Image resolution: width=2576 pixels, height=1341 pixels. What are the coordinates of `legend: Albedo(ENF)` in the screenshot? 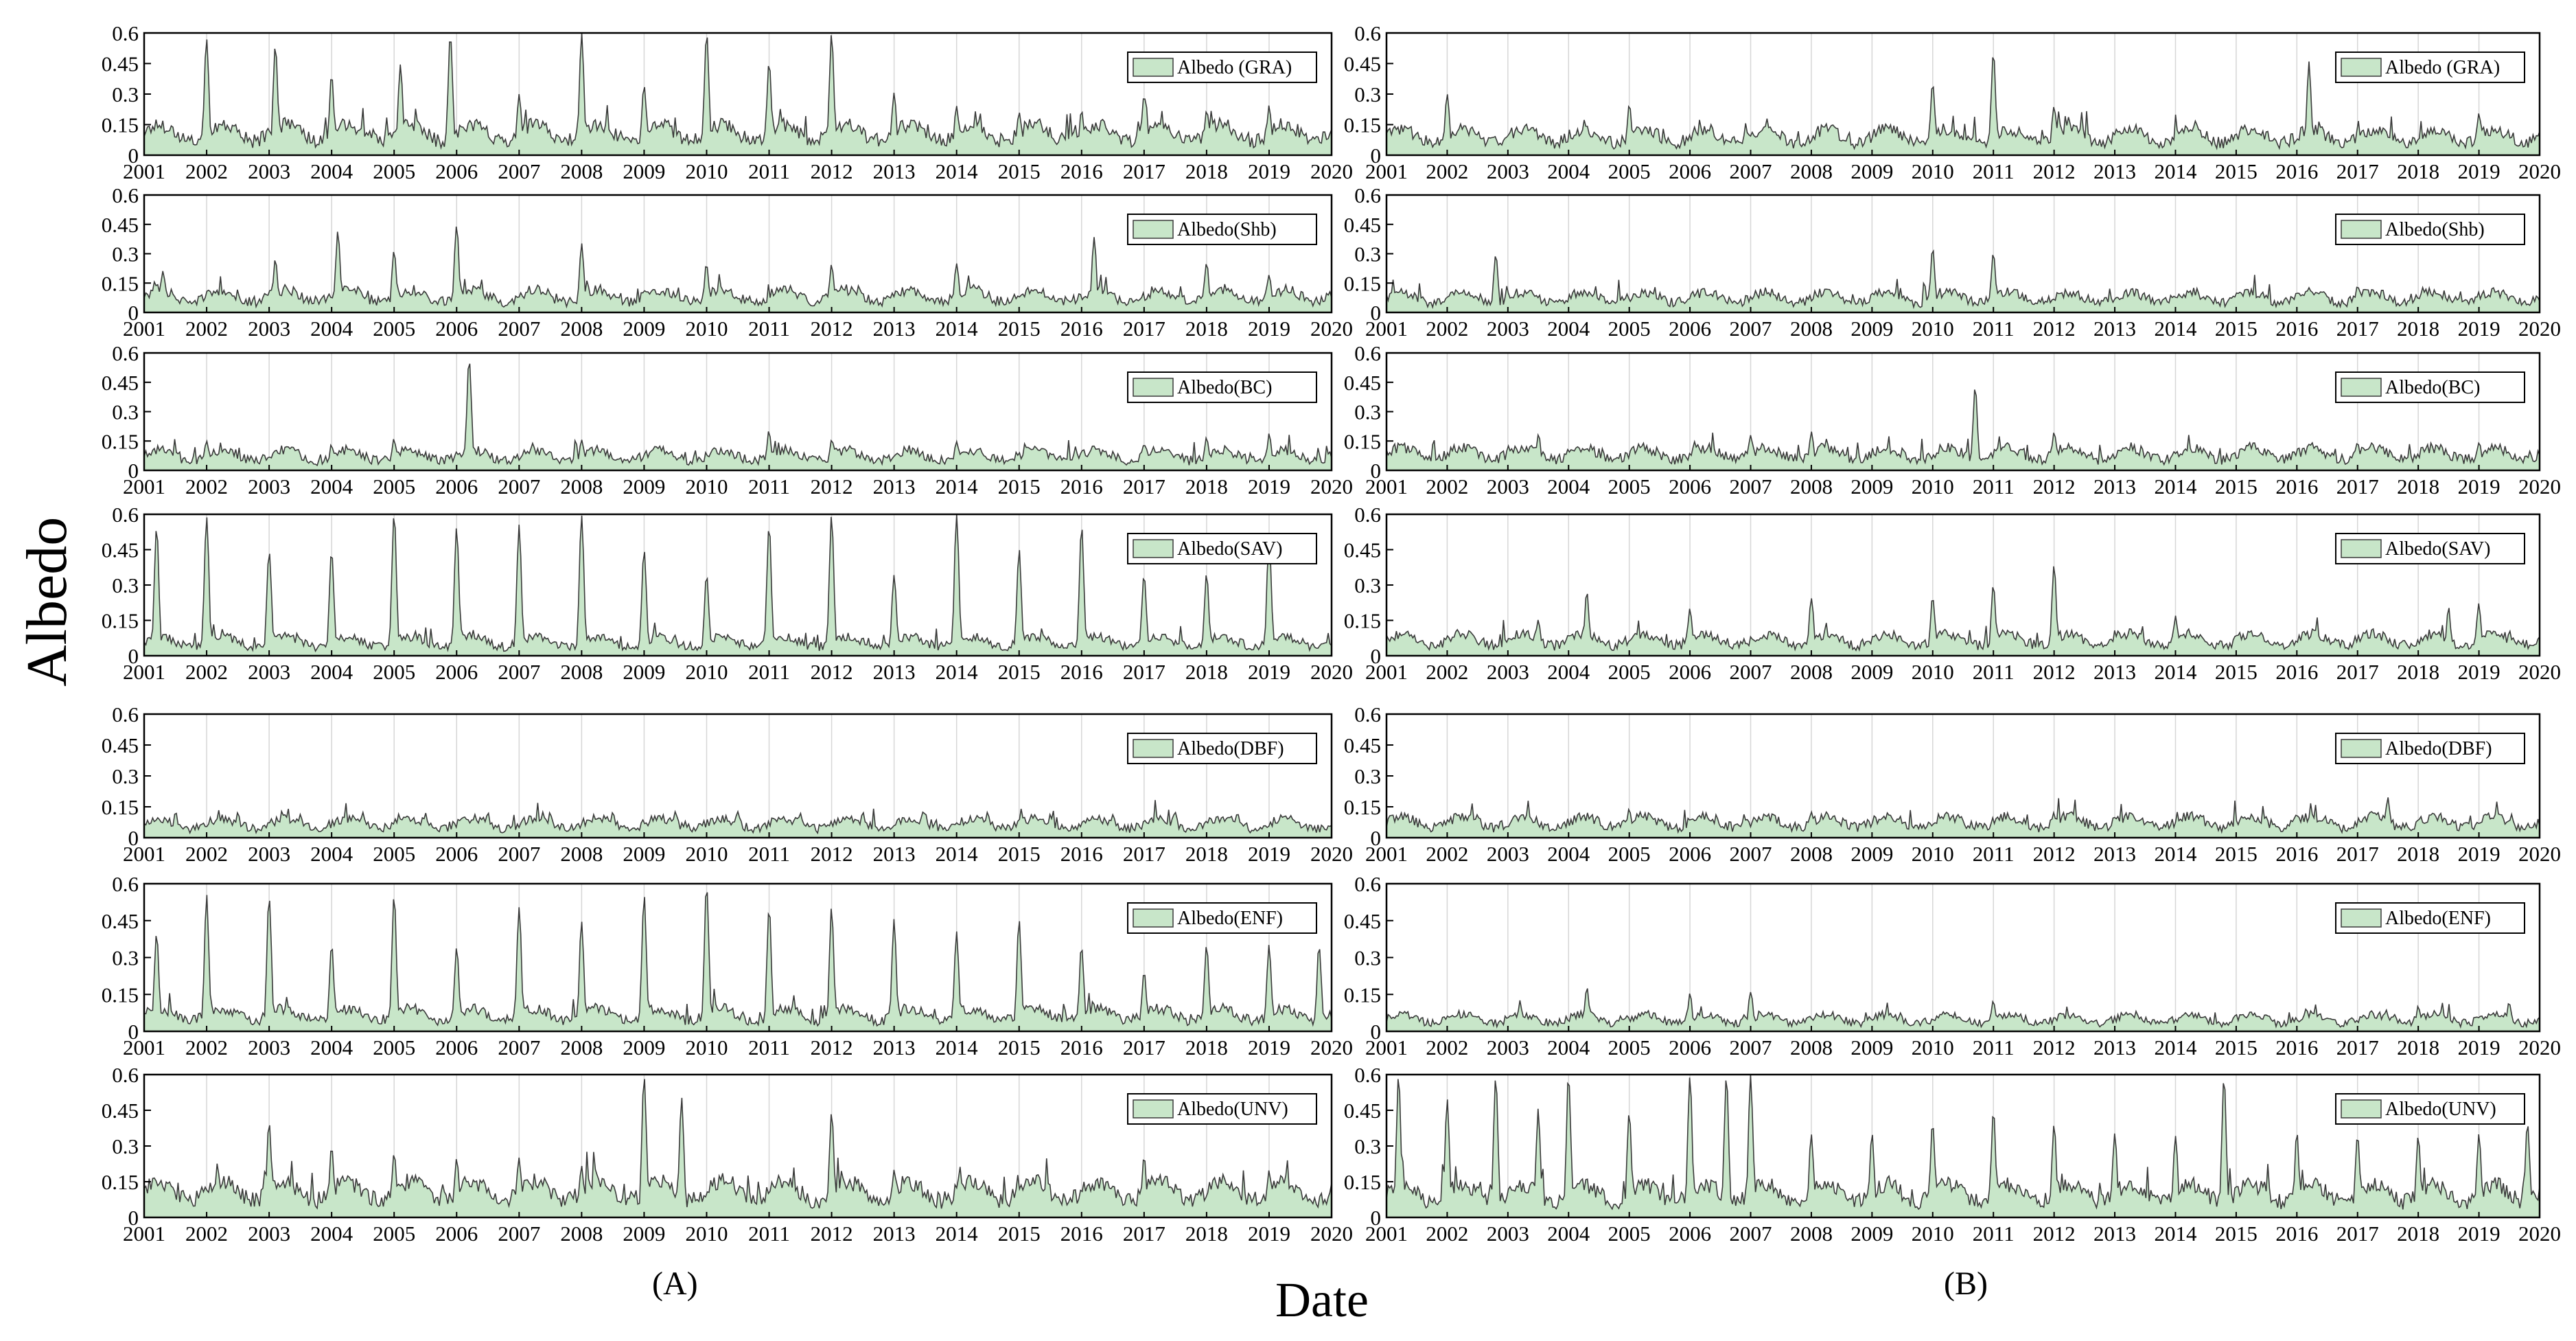 It's located at (1222, 918).